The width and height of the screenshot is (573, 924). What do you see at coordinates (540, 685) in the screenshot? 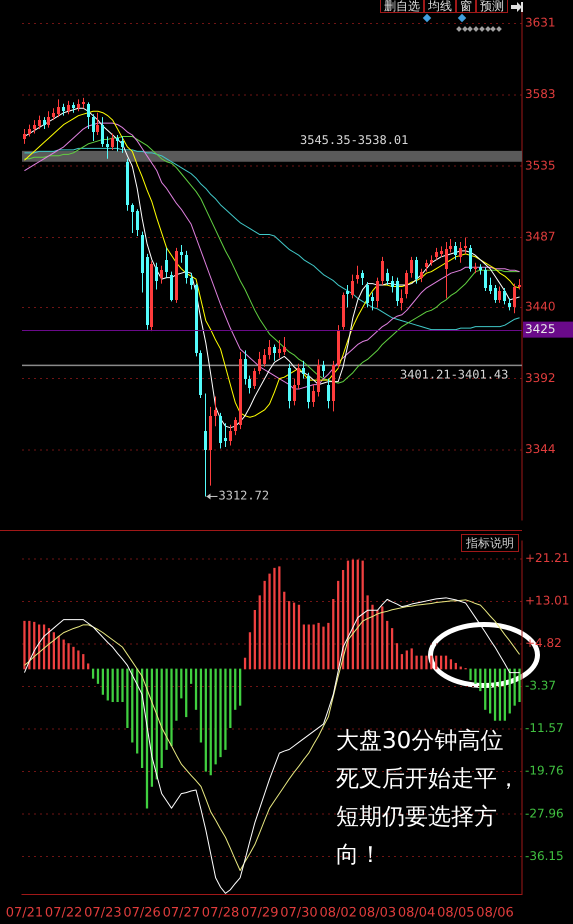
I see `y-tick-label: -3.37` at bounding box center [540, 685].